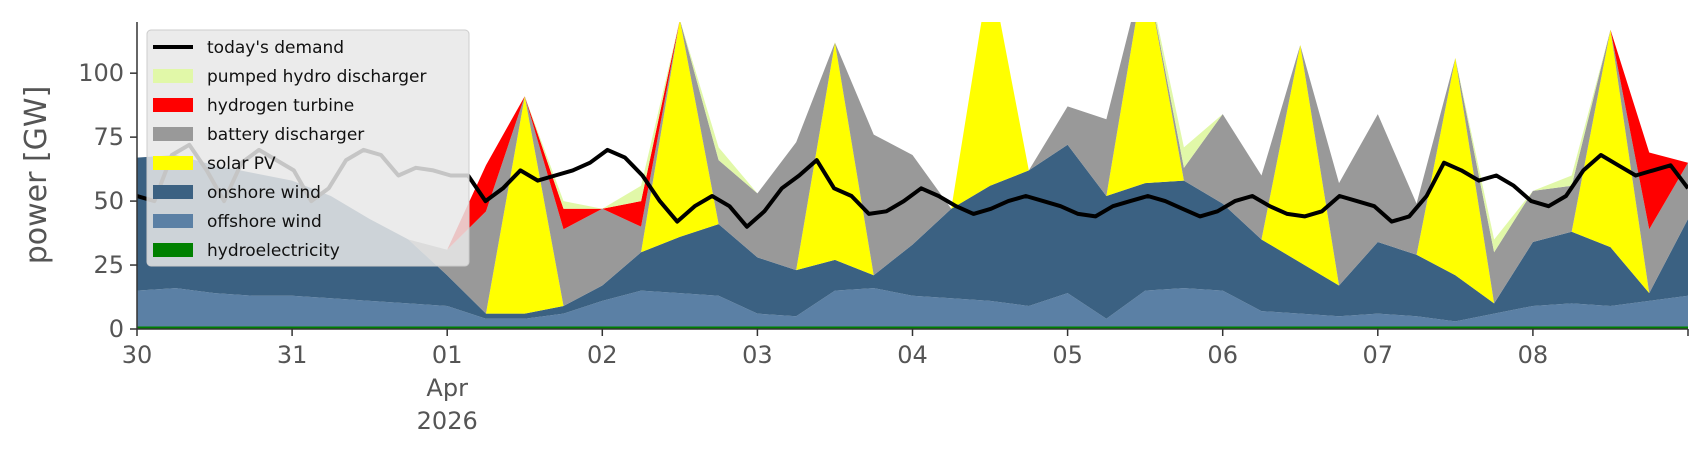  I want to click on legend-label: hydroelectricity, so click(273, 251).